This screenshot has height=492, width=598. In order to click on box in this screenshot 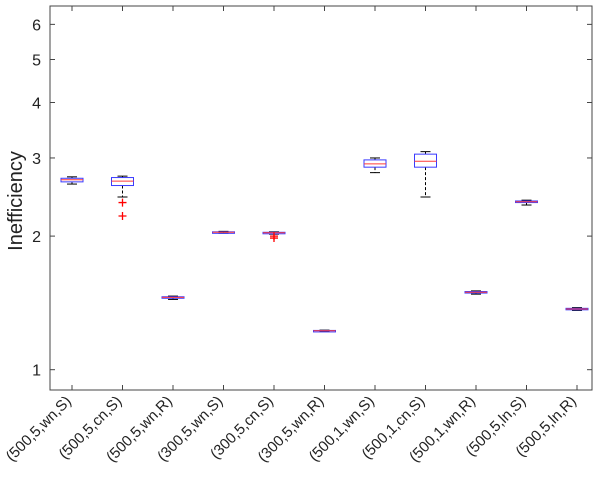, I will do `click(425, 160)`.